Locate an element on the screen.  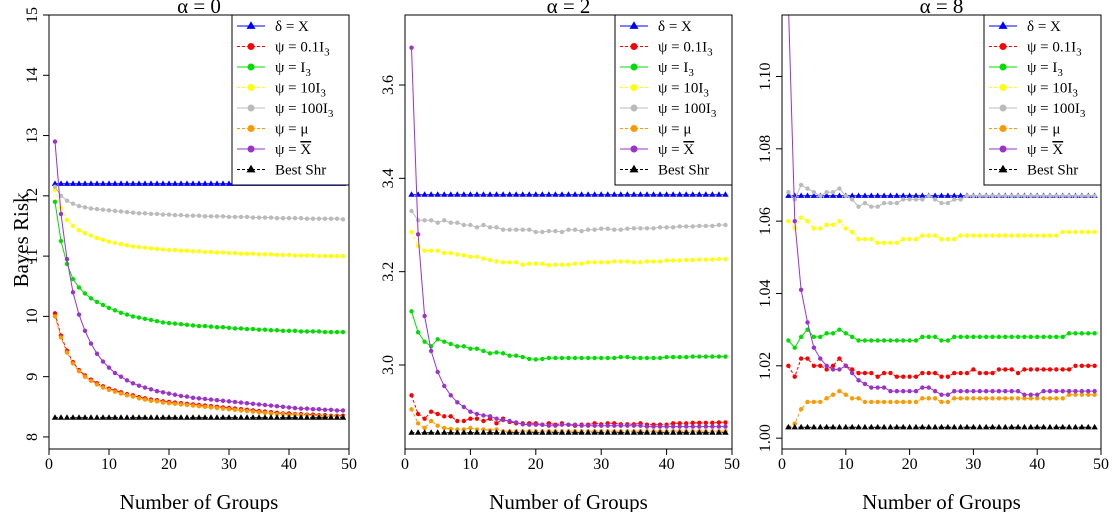
x-tick-label: 50 is located at coordinates (1101, 464).